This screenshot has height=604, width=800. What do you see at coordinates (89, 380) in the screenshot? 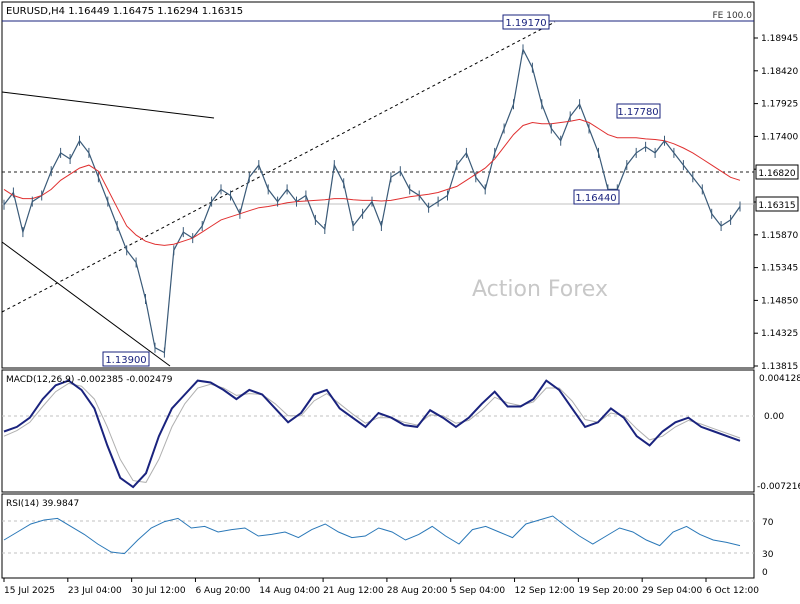
I see `macd-title: MACD(12,26,9) -0.002385 -0.002479` at bounding box center [89, 380].